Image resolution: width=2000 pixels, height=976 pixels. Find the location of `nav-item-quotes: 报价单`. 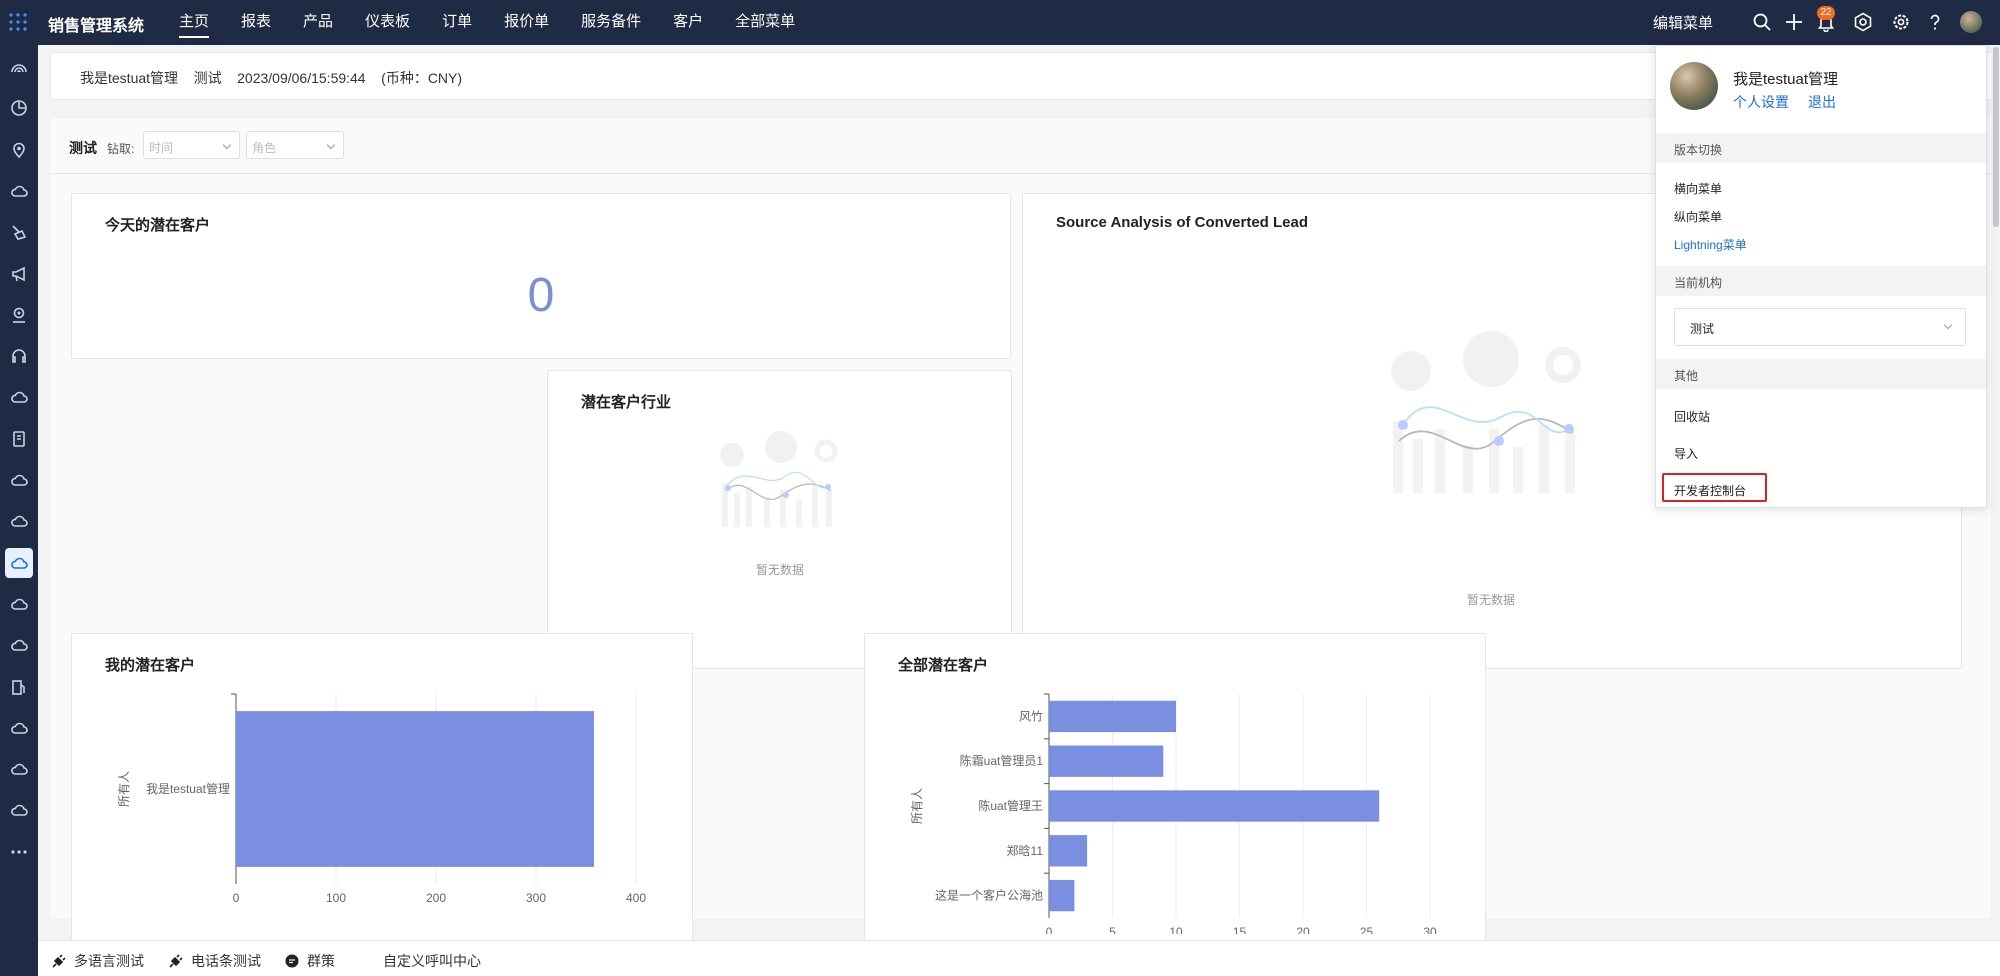

nav-item-quotes: 报价单 is located at coordinates (527, 21).